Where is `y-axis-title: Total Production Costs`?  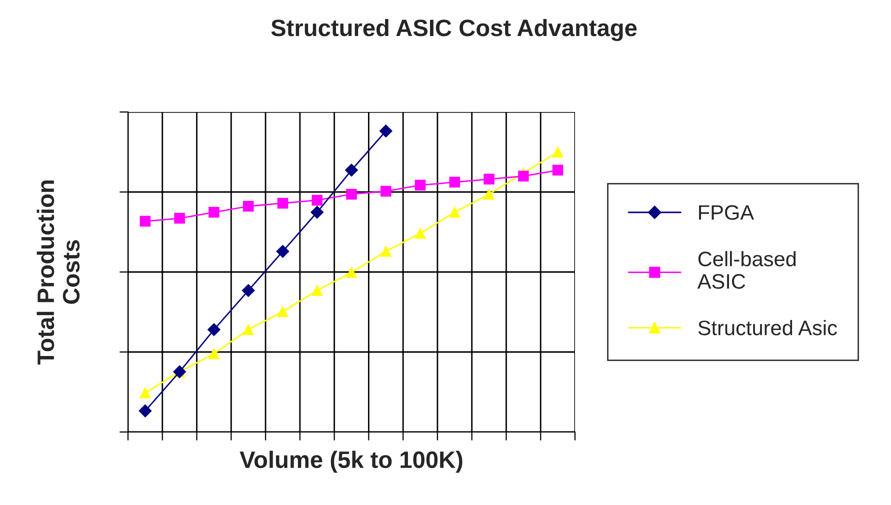
y-axis-title: Total Production Costs is located at coordinates (58, 272).